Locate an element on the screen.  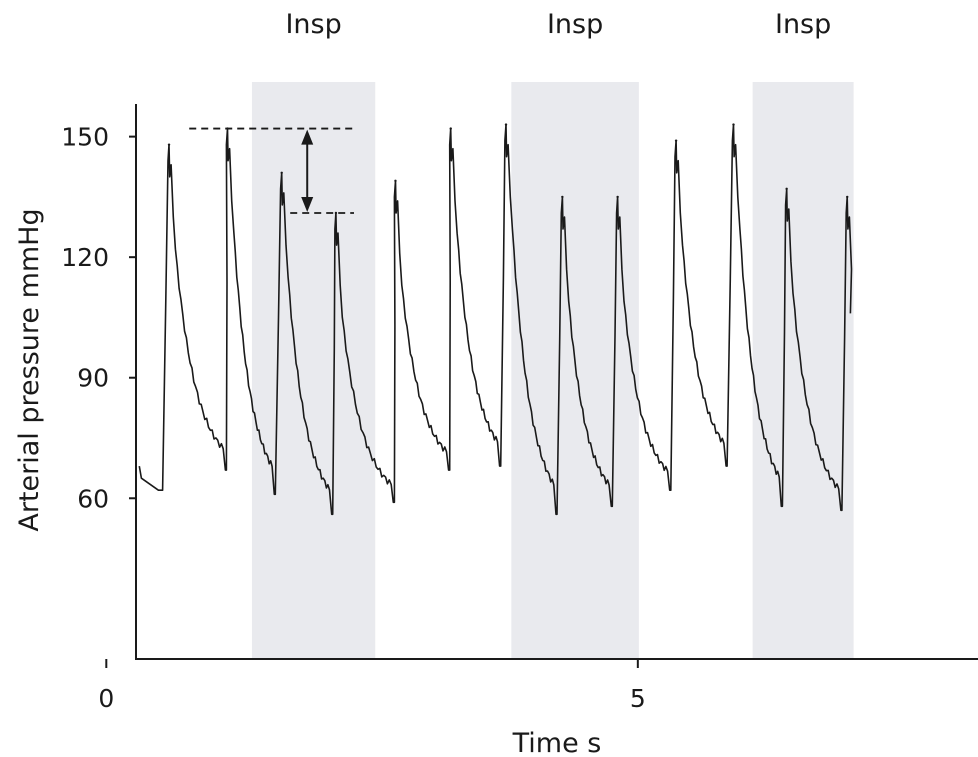
y-axis-label: Arterial pressure mmHg is located at coordinates (29, 369).